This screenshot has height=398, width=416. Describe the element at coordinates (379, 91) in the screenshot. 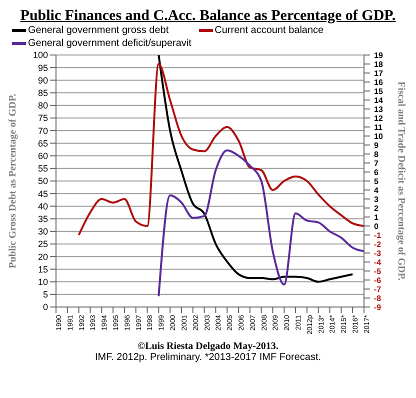

I see `y2-tick-label: 15` at that location.